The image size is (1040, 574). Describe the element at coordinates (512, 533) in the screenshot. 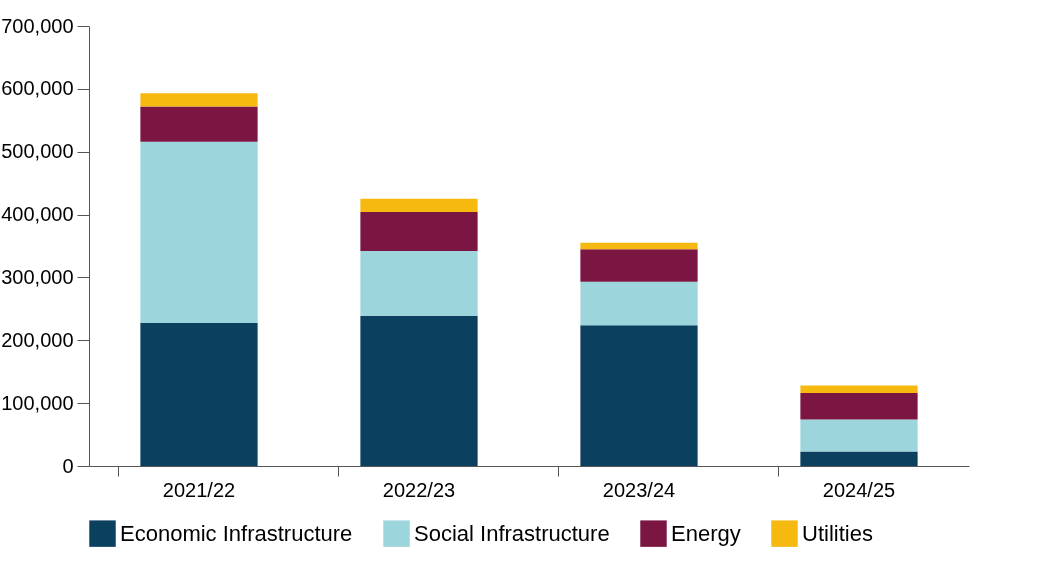

I see `legend-label: Social Infrastructure` at that location.